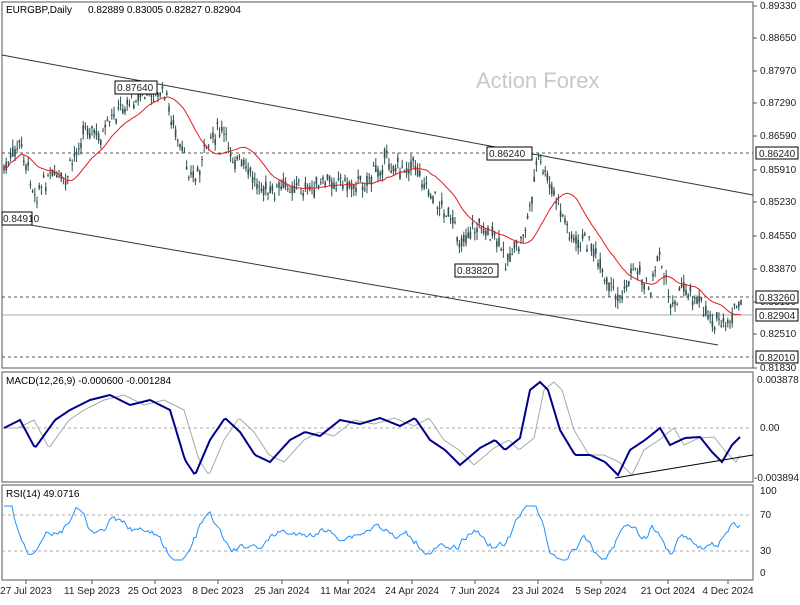 The image size is (800, 605). I want to click on time-tick-label: 27 Jul 2023, so click(26, 591).